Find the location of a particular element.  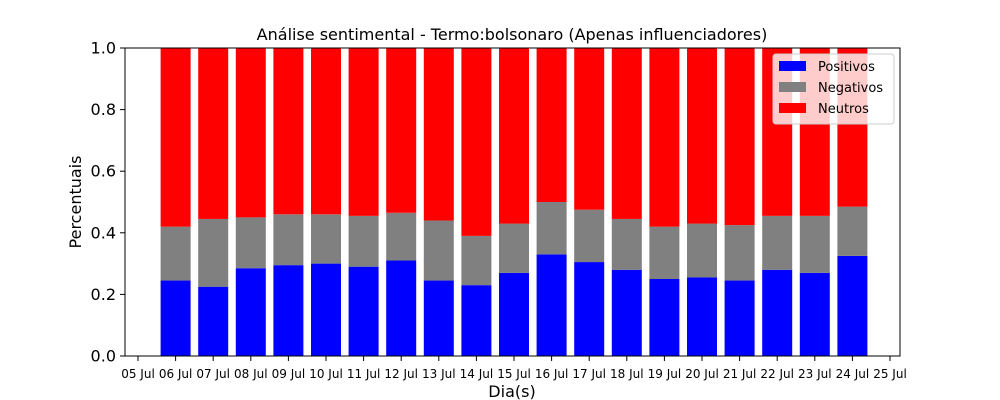

x-tick-label-11: 16 Jul is located at coordinates (552, 374).